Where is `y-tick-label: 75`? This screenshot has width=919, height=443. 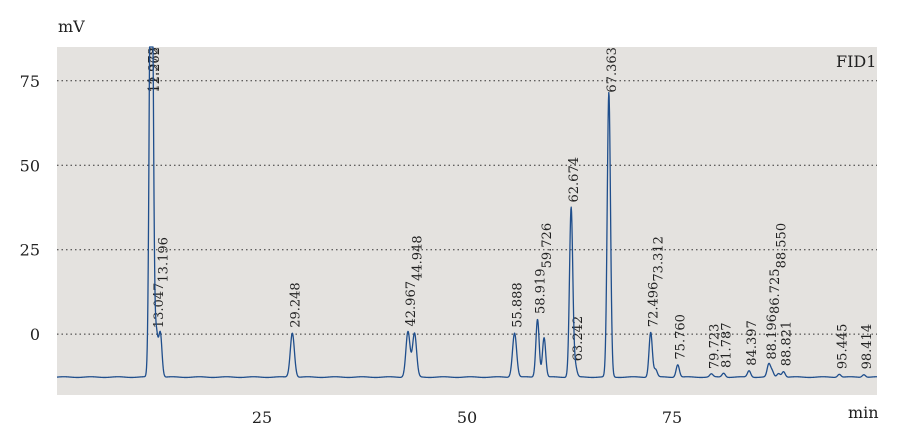
y-tick-label: 75 is located at coordinates (30, 81).